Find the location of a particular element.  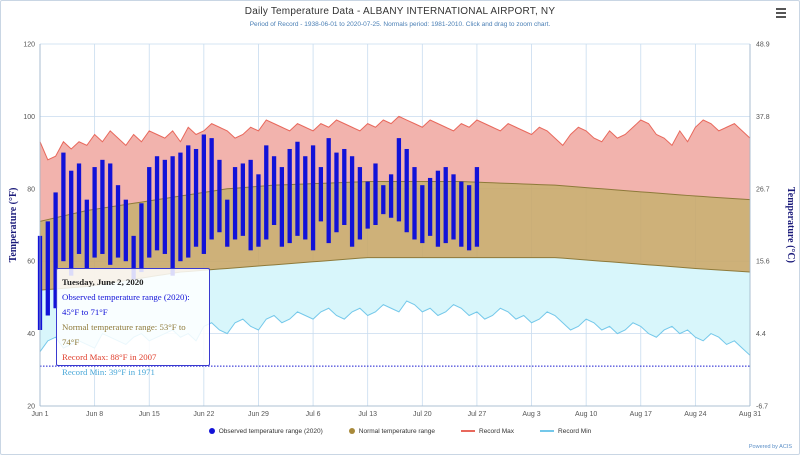

y-tick-label: 100 is located at coordinates (29, 117).